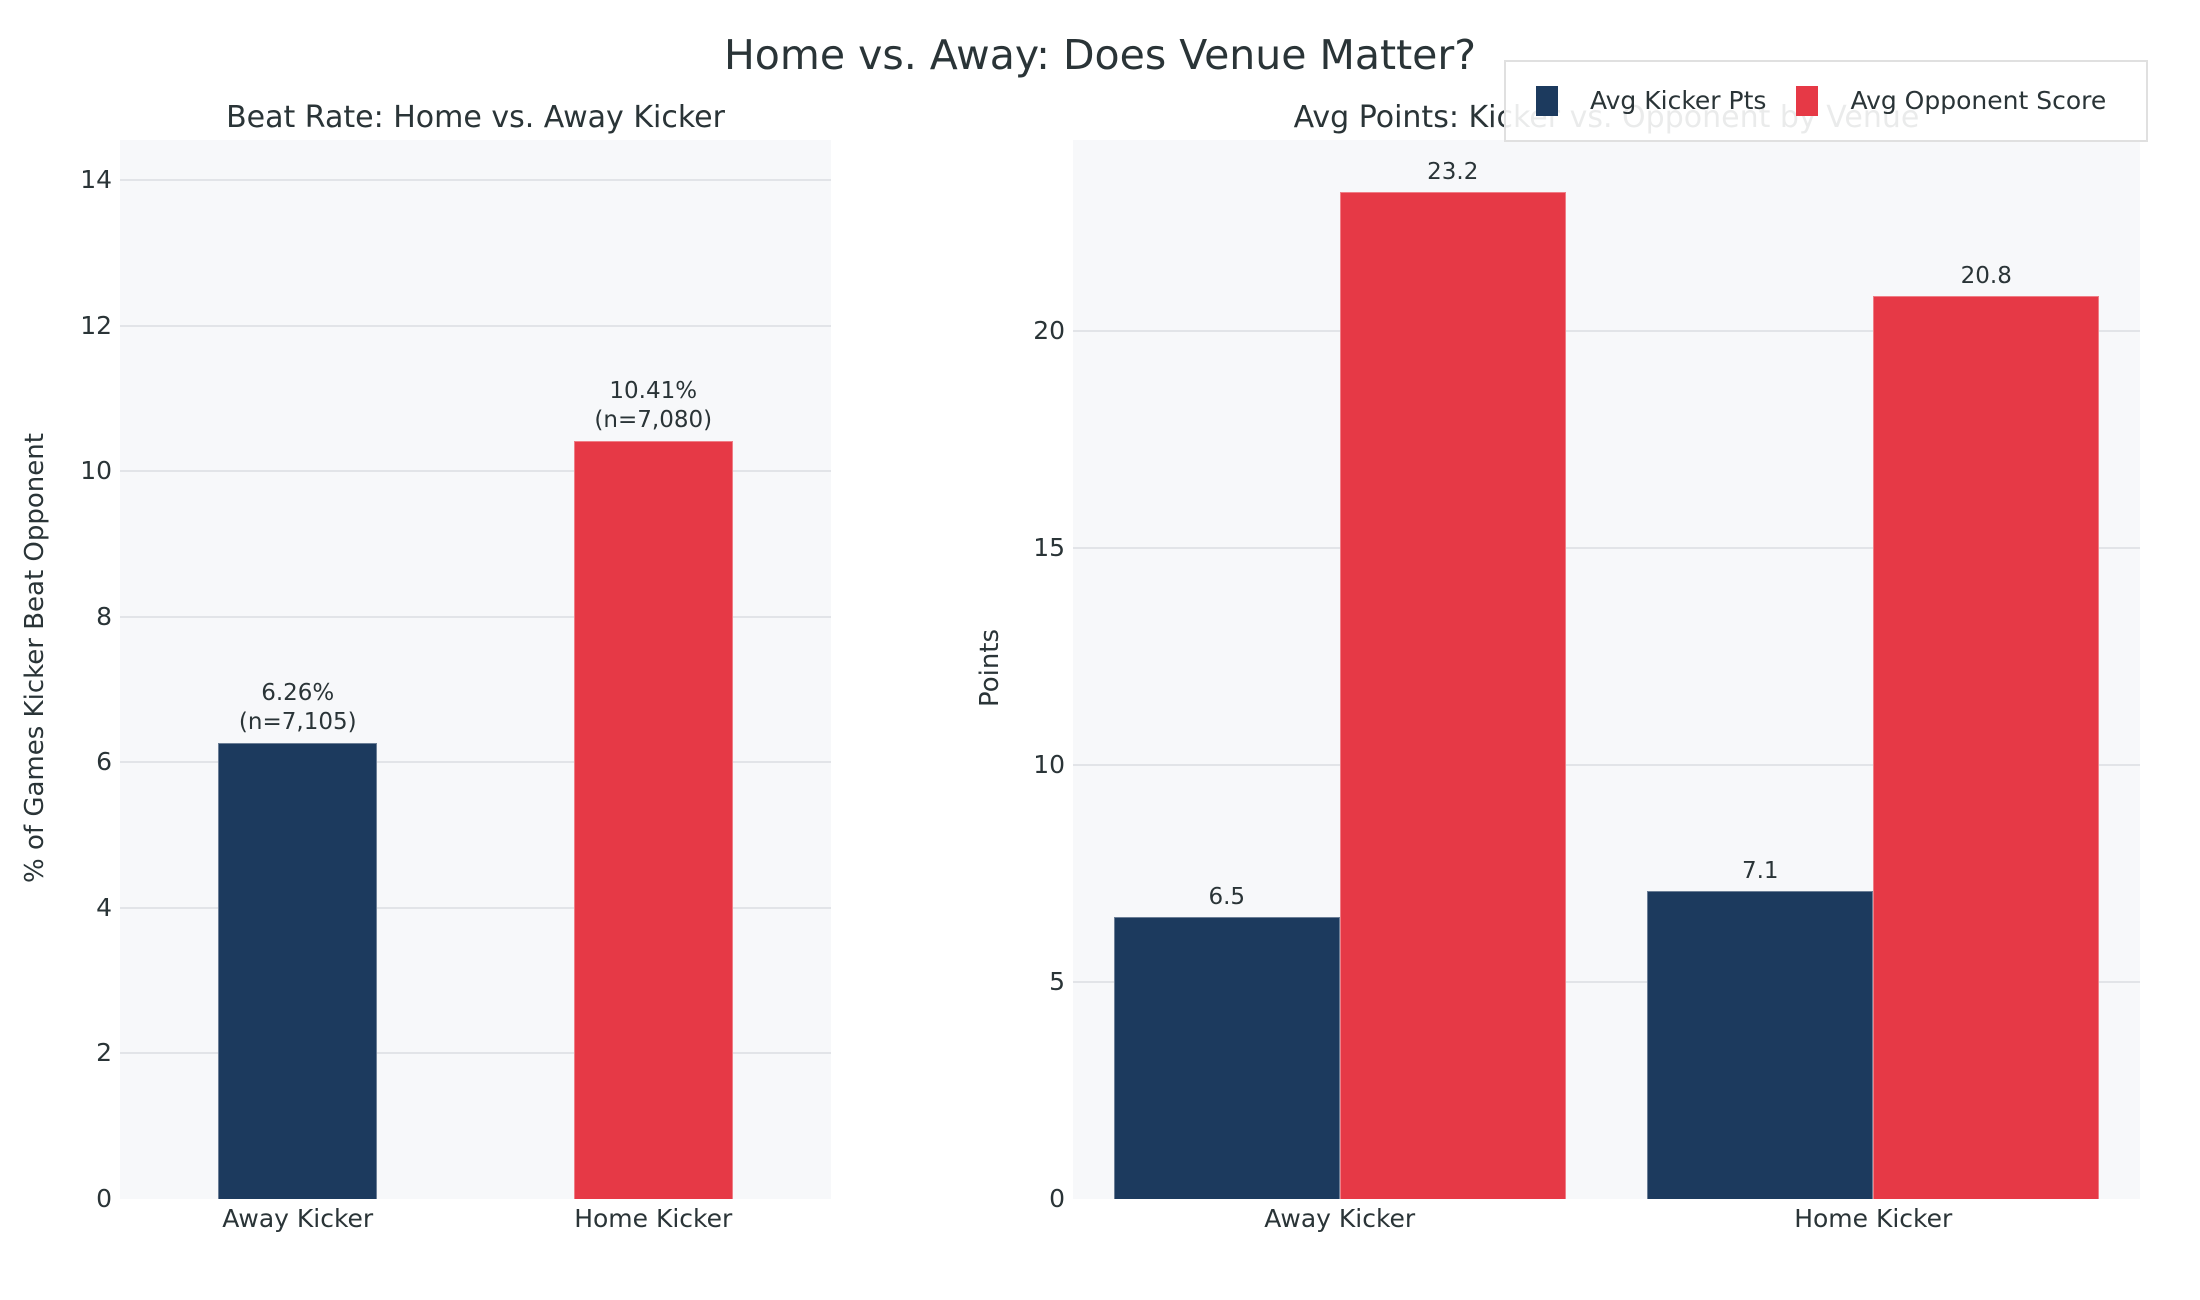  I want to click on beat-rate-bar-value-label: 10.41% (n=7,080), so click(653, 406).